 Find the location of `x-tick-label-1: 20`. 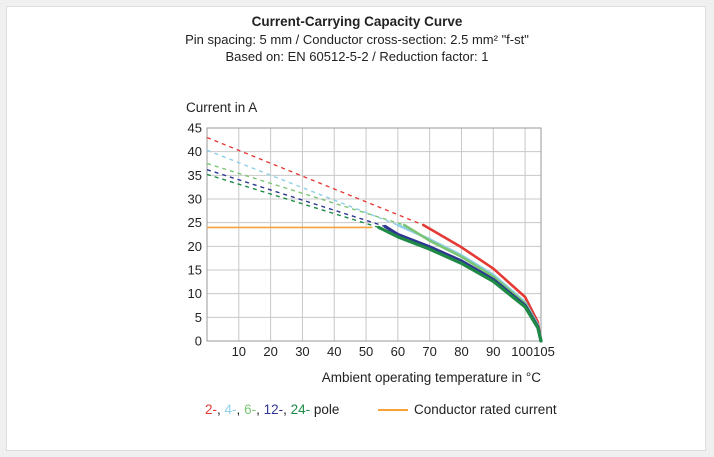

x-tick-label-1: 20 is located at coordinates (270, 351).